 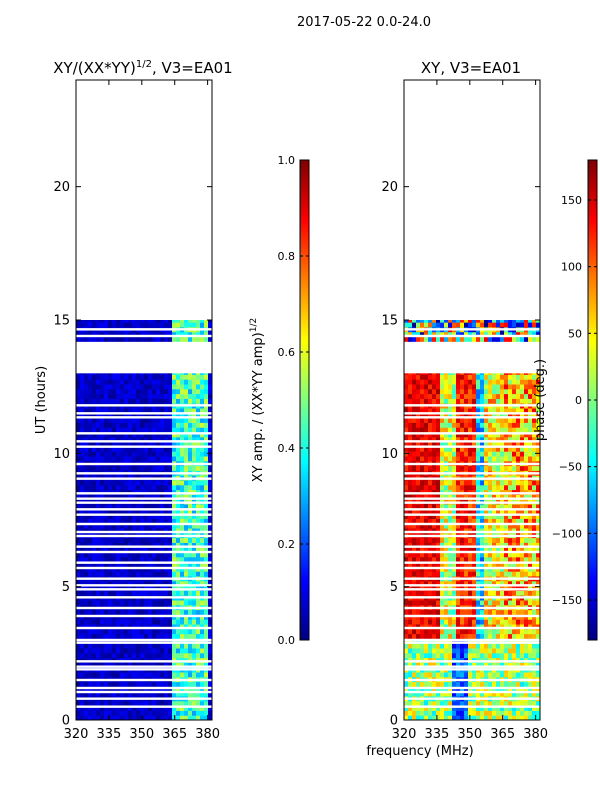 What do you see at coordinates (304, 394) in the screenshot?
I see `colorbar-segment` at bounding box center [304, 394].